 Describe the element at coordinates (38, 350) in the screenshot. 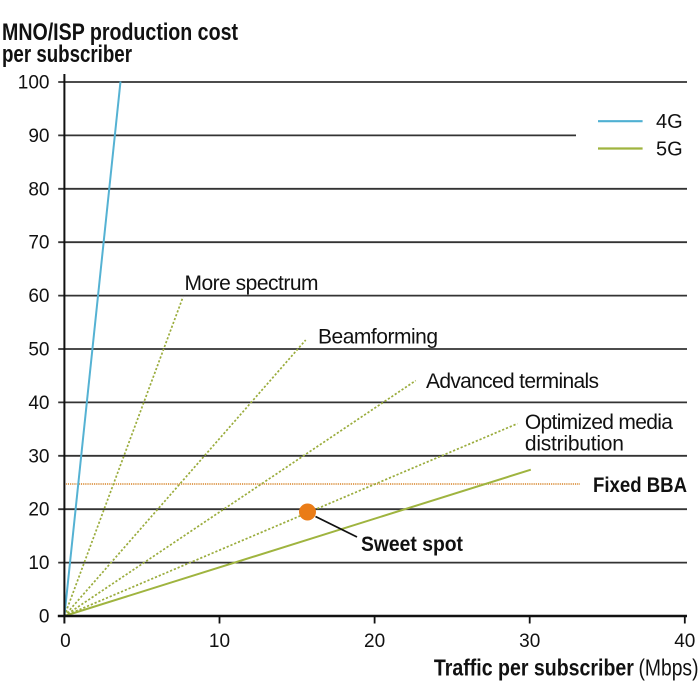

I see `svg-text: 50` at that location.